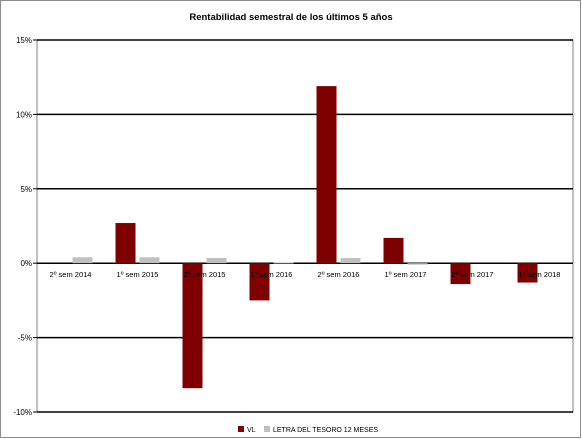 This screenshot has height=439, width=582. What do you see at coordinates (251, 430) in the screenshot?
I see `legend-label-vl: VL` at bounding box center [251, 430].